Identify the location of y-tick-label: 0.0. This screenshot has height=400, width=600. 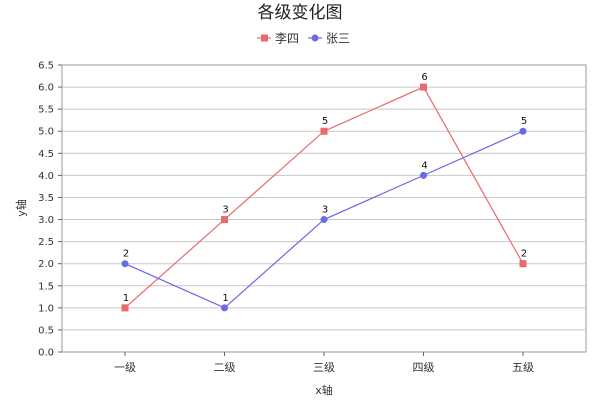
(46, 353).